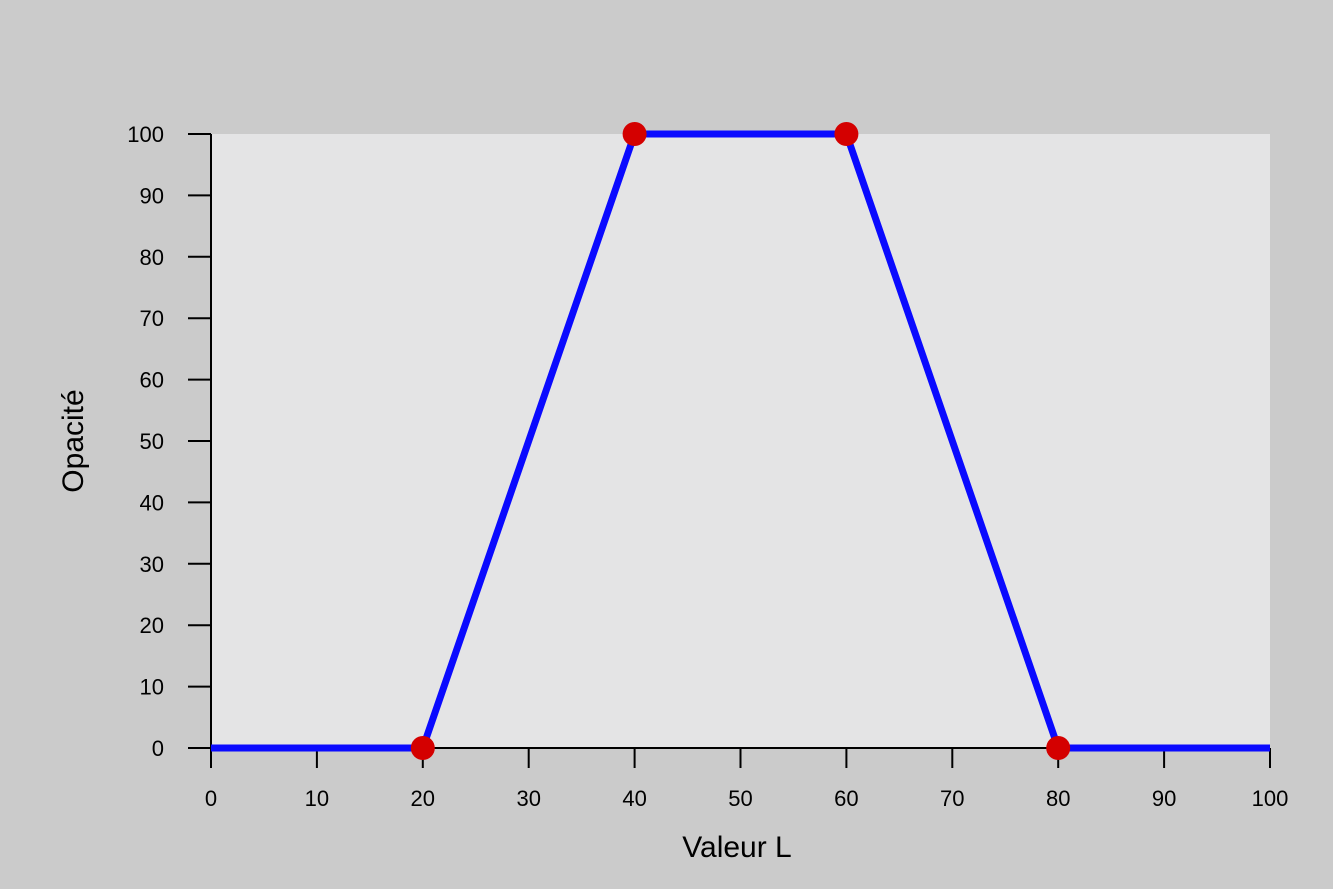 The width and height of the screenshot is (1333, 889). Describe the element at coordinates (152, 318) in the screenshot. I see `y-tick-label: 70` at that location.